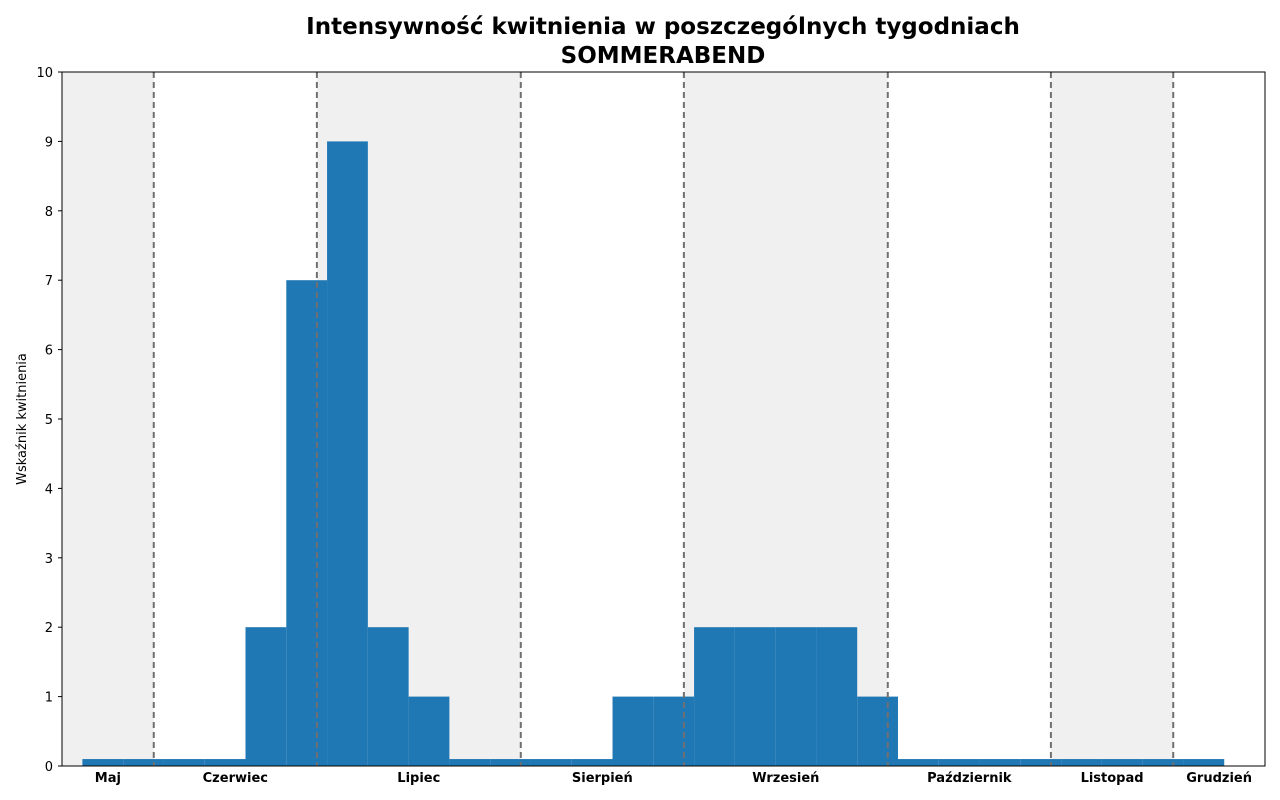 Image resolution: width=1280 pixels, height=800 pixels. What do you see at coordinates (22, 419) in the screenshot?
I see `y-axis-label: Wskaźnik kwitnienia` at bounding box center [22, 419].